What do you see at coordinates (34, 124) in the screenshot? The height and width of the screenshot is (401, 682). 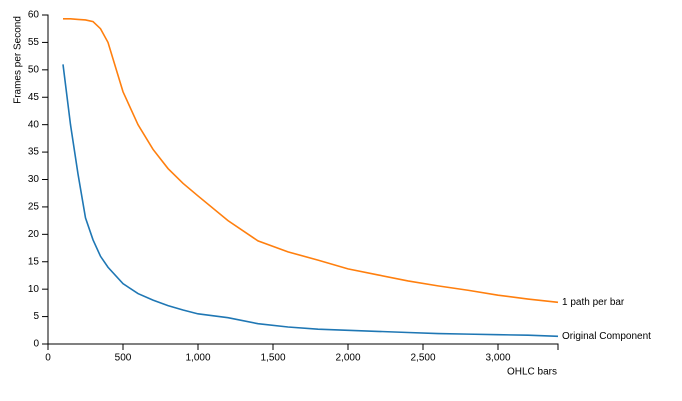 I see `y-tick-label: 40` at bounding box center [34, 124].